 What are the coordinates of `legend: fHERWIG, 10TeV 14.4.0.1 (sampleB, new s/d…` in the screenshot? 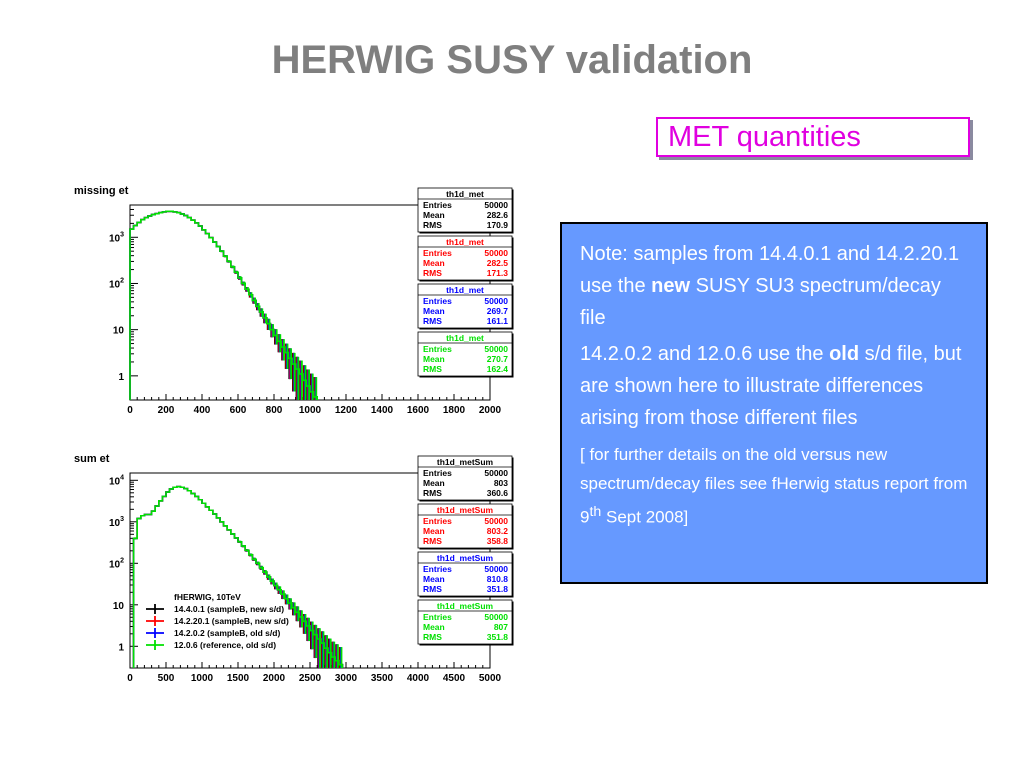 It's located at (217, 621).